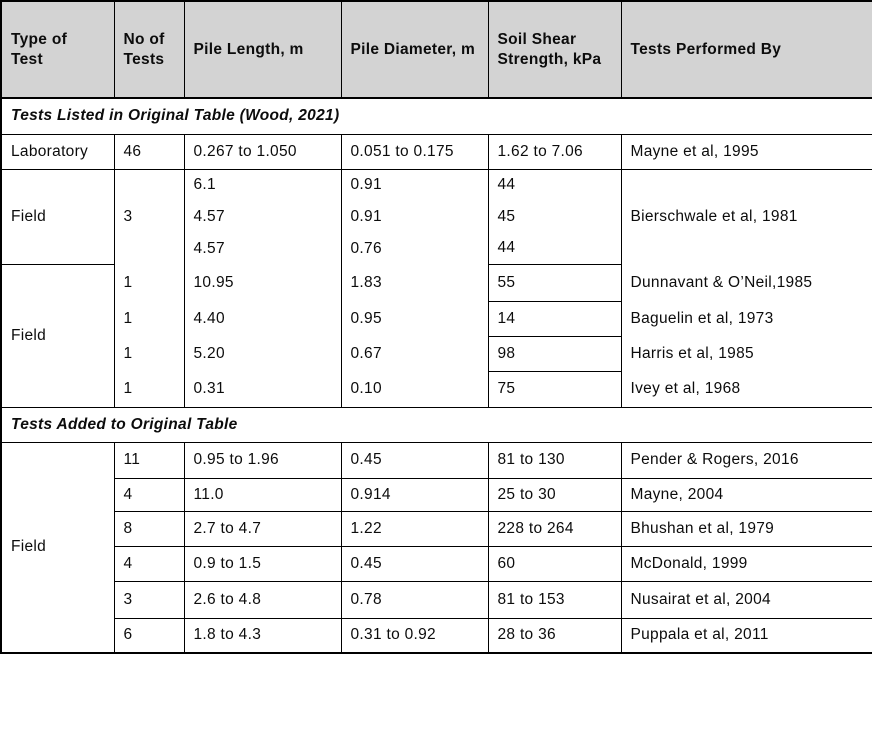 This screenshot has height=731, width=872. I want to click on cell-no-of-tests: 46, so click(149, 152).